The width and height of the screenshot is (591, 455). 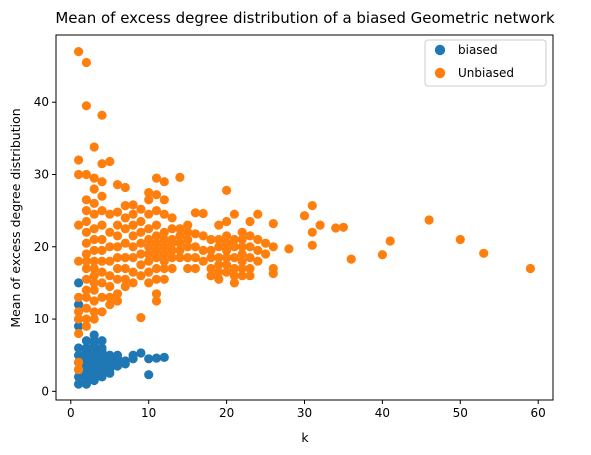 I want to click on y-tick-label: 10, so click(x=41, y=319).